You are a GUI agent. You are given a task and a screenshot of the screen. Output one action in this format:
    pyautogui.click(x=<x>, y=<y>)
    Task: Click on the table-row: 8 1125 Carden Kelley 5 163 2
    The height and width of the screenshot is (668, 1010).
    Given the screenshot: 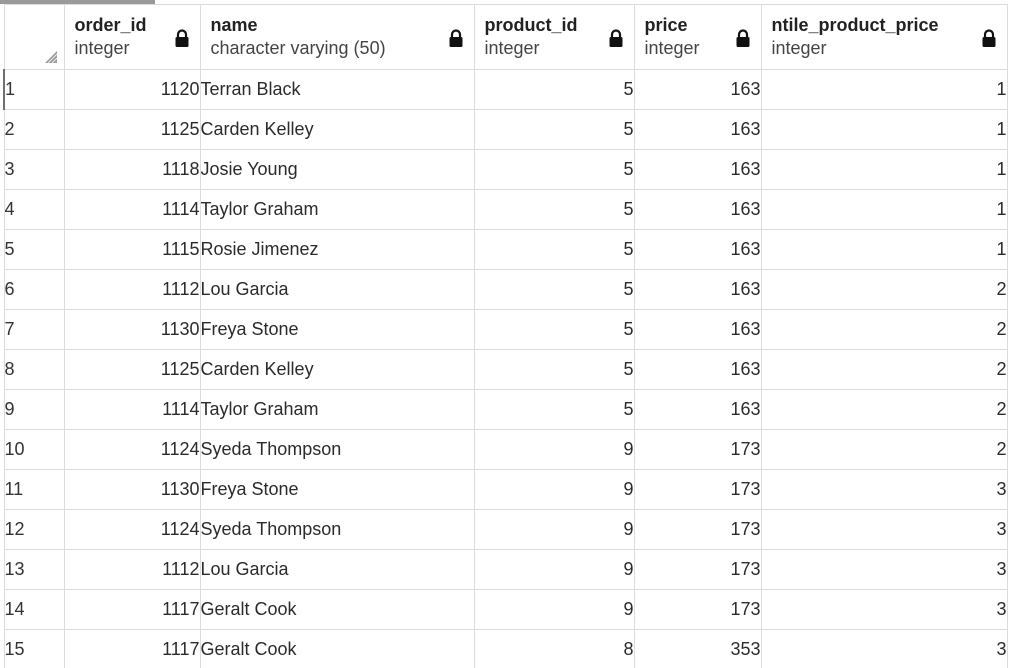 What is the action you would take?
    pyautogui.click(x=505, y=369)
    